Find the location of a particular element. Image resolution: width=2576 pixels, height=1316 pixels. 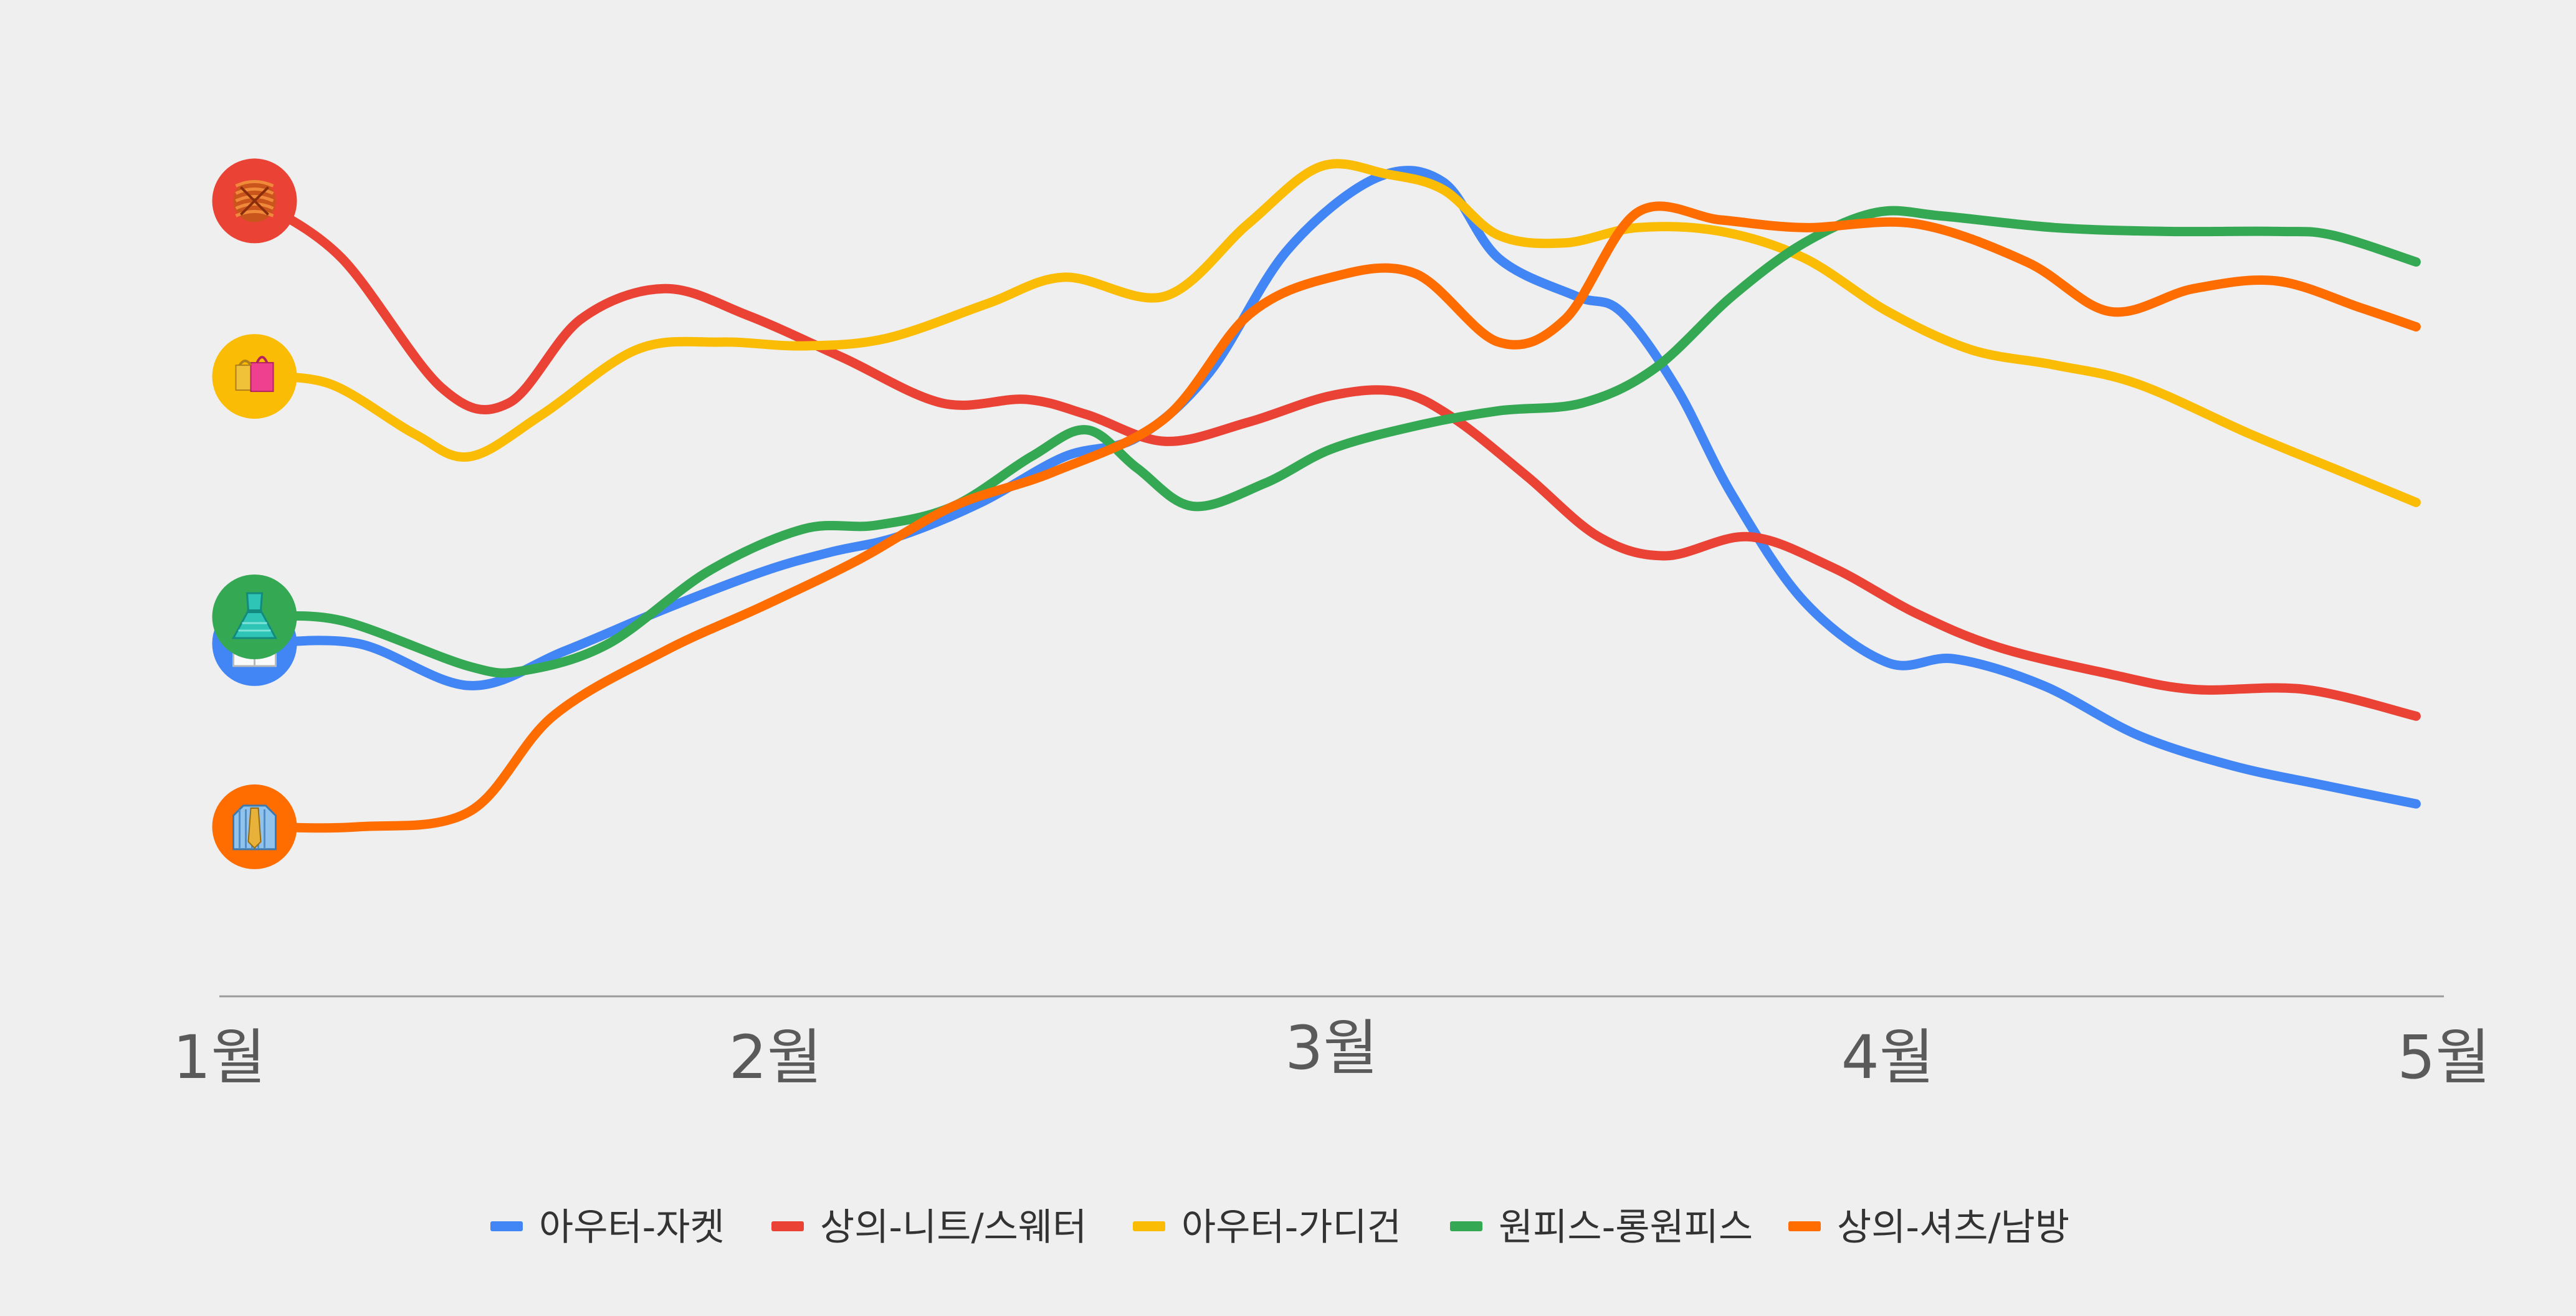

x-tick-label: 2월 is located at coordinates (775, 1057).